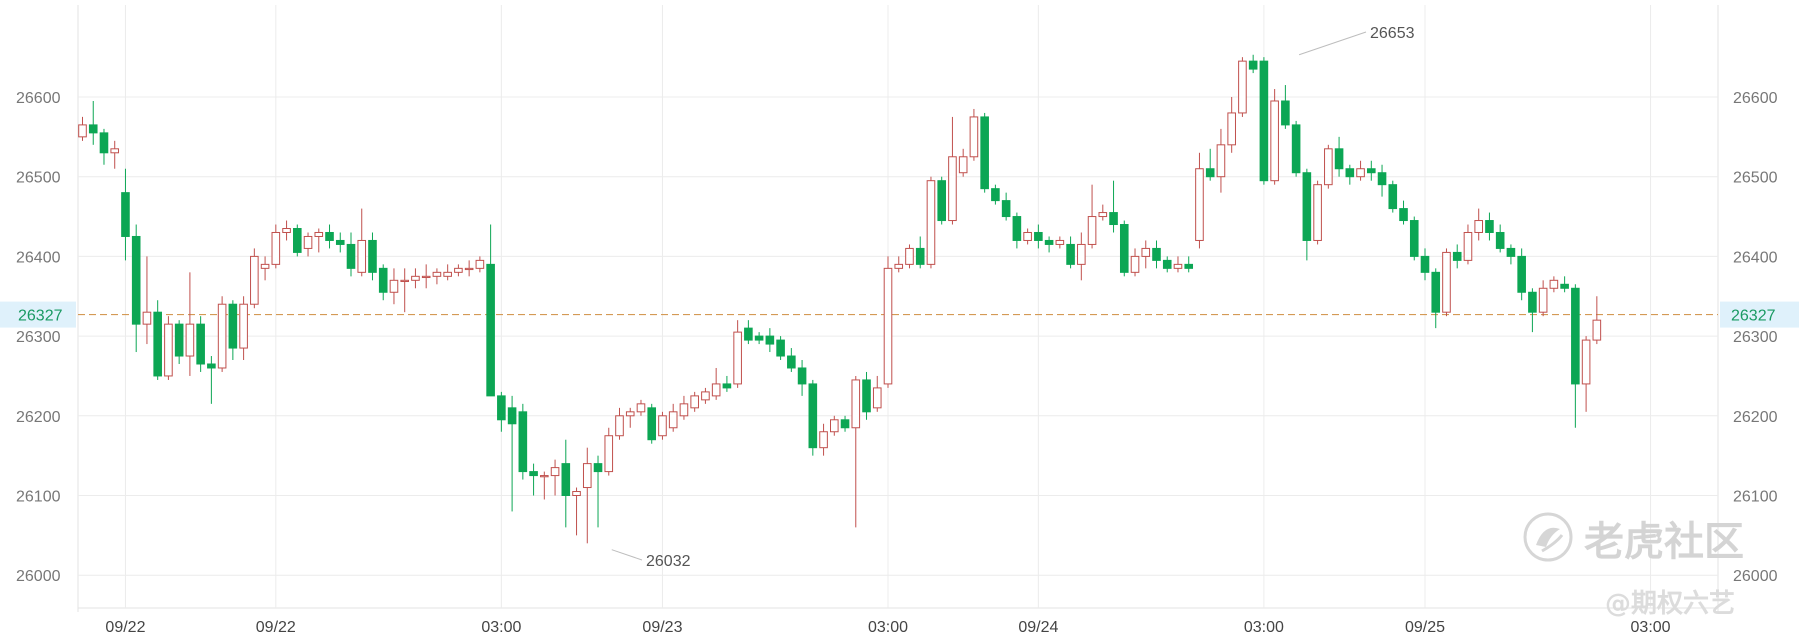 The height and width of the screenshot is (643, 1799). Describe the element at coordinates (38, 314) in the screenshot. I see `price-tag-left` at that location.